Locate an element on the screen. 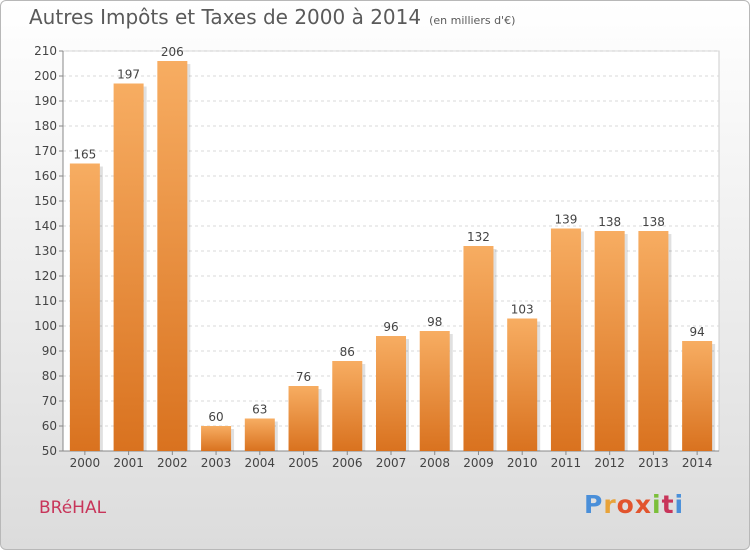 The height and width of the screenshot is (550, 750). x-tick-label: 2007 is located at coordinates (391, 463).